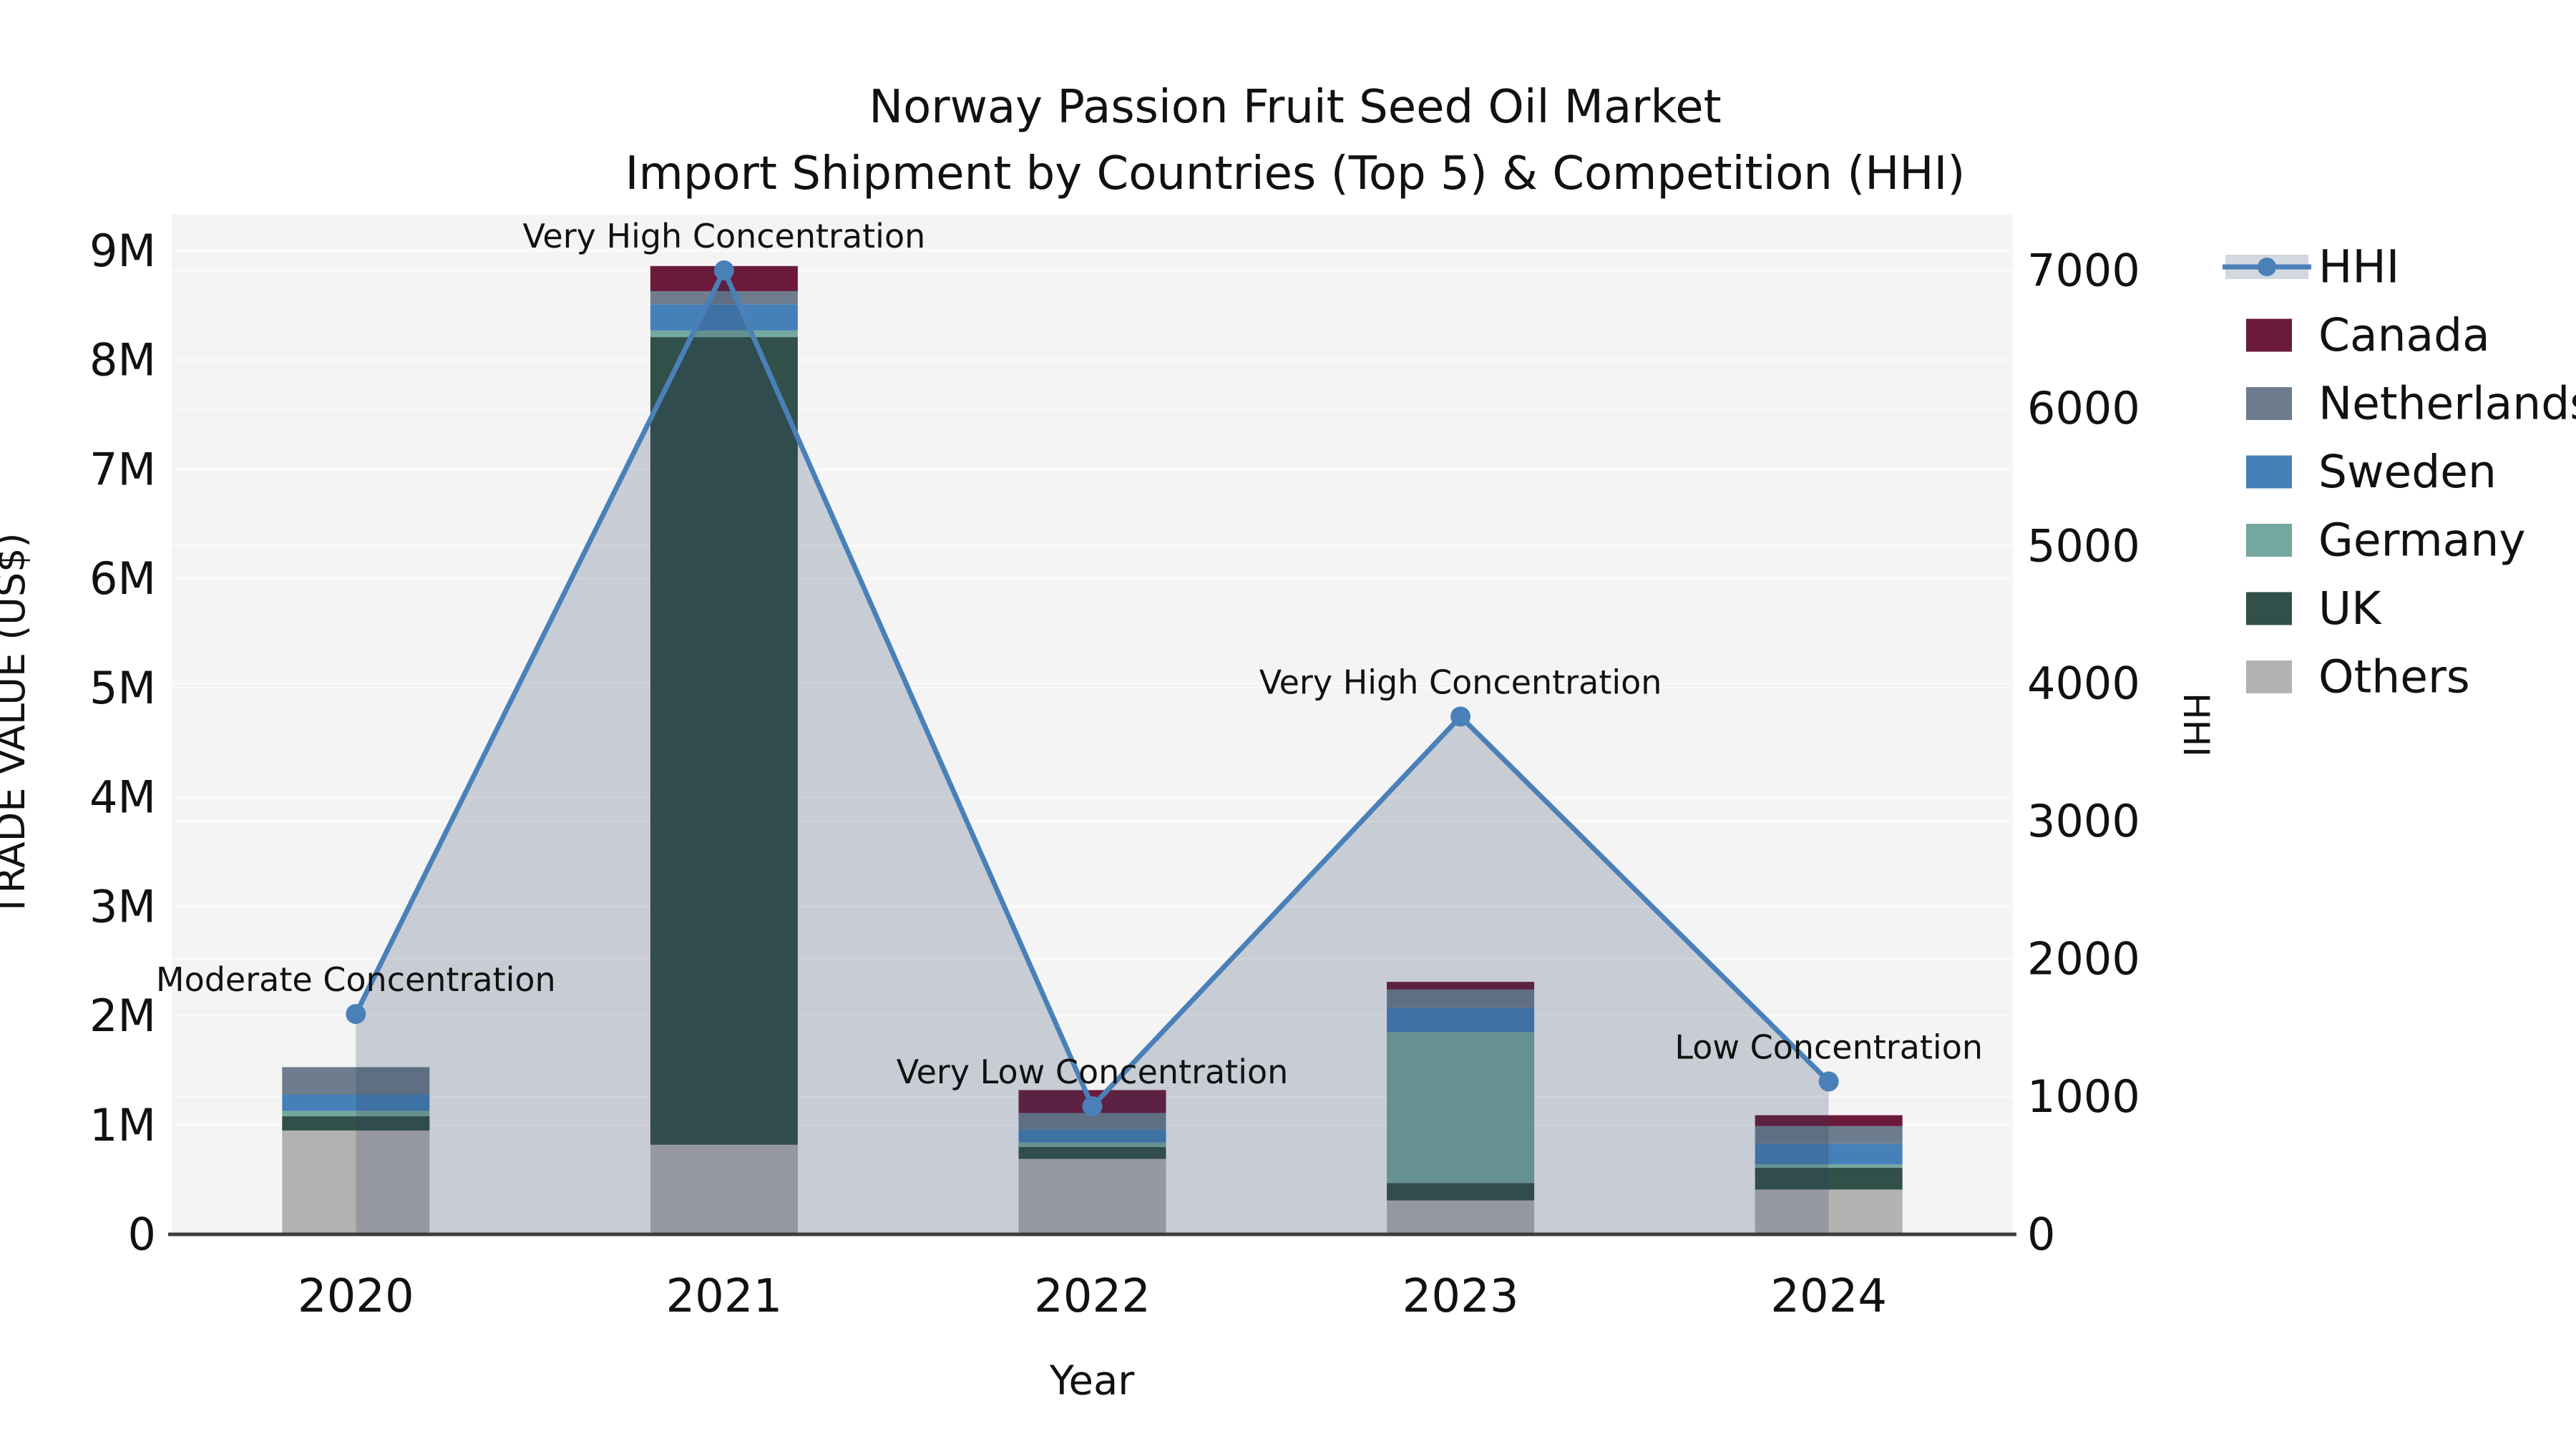  I want to click on x-tick-label: 2022, so click(1092, 1296).